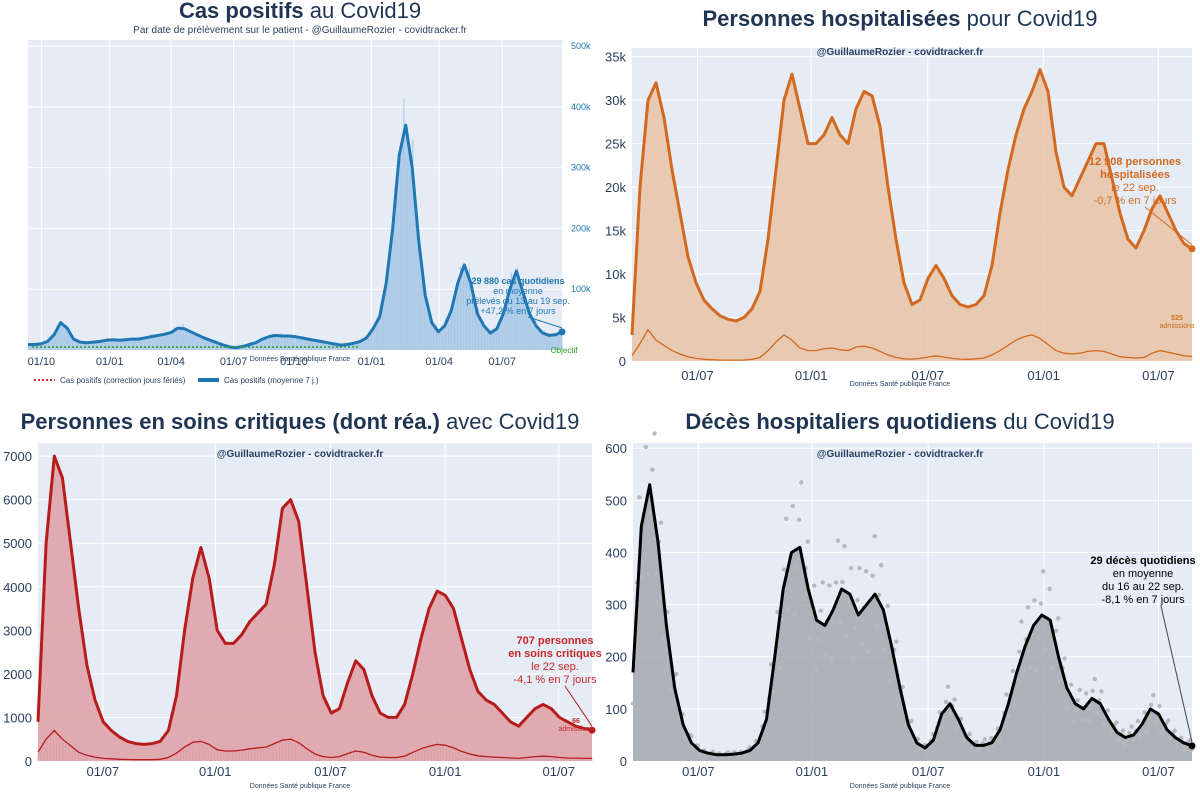 The width and height of the screenshot is (1200, 805). Describe the element at coordinates (518, 291) in the screenshot. I see `cases-annotation-line: en moyenne` at that location.